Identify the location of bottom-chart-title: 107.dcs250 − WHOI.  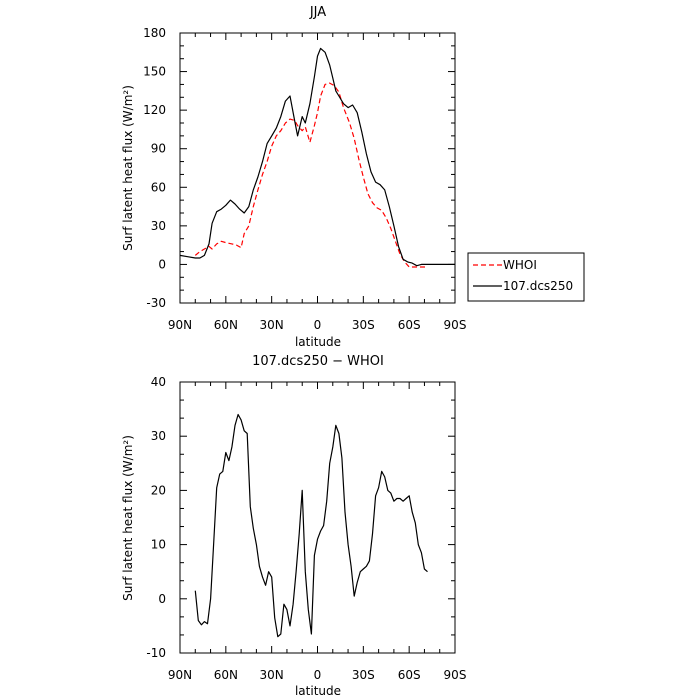
(318, 361).